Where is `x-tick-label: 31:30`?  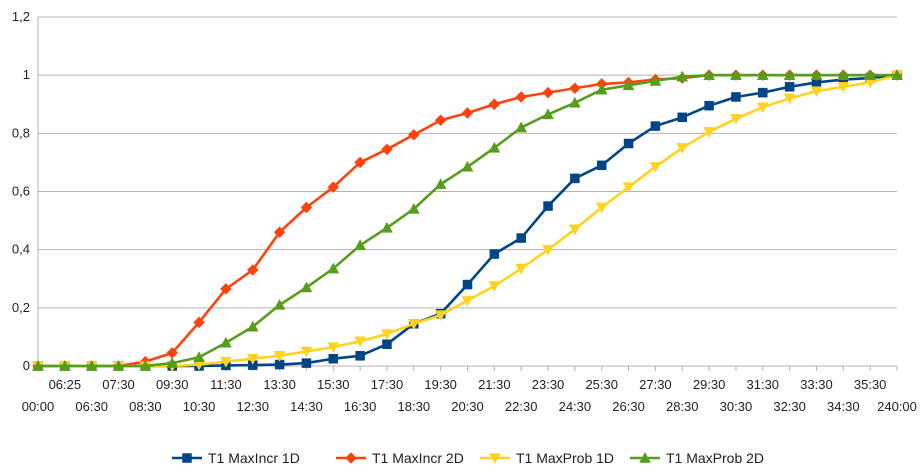
x-tick-label: 31:30 is located at coordinates (763, 384).